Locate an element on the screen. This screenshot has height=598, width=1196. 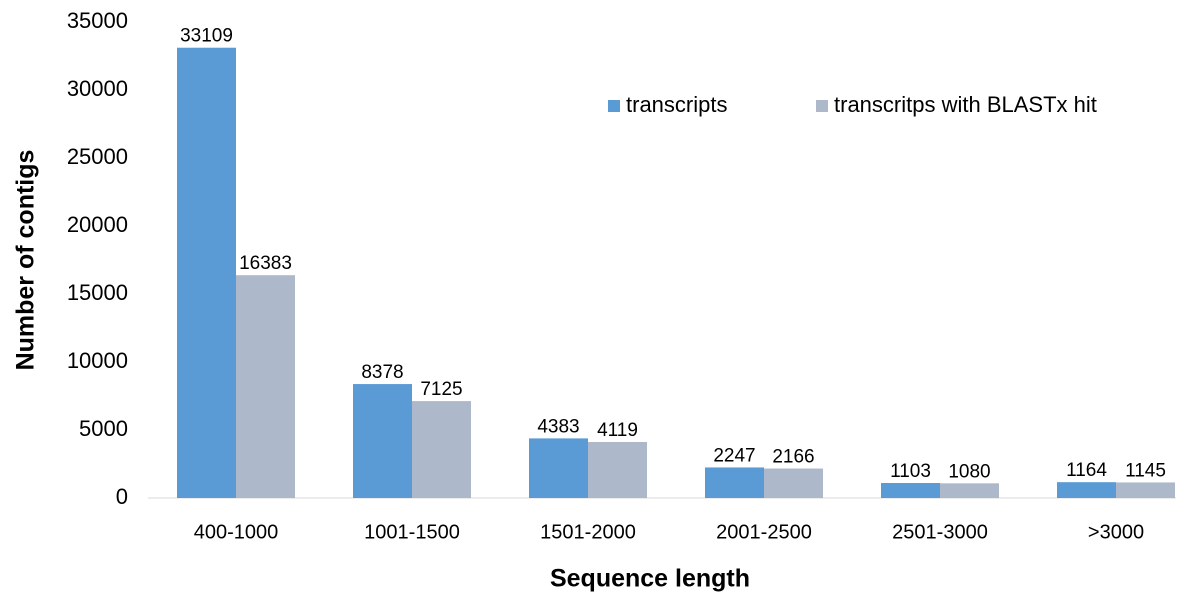
y-tick-label: 30000 is located at coordinates (97, 88).